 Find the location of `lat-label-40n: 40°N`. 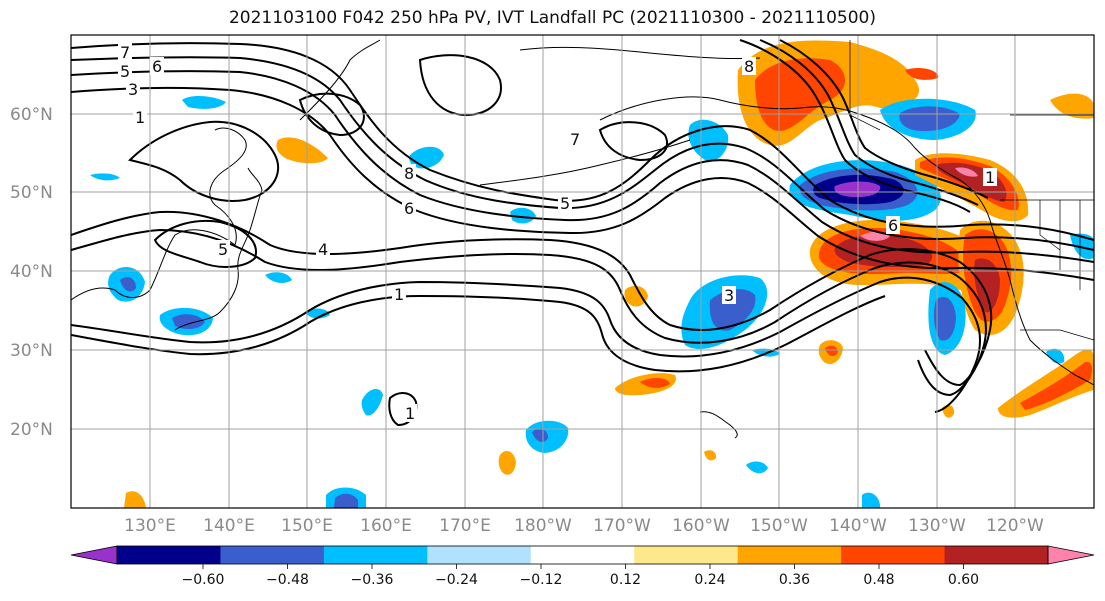

lat-label-40n: 40°N is located at coordinates (31, 272).